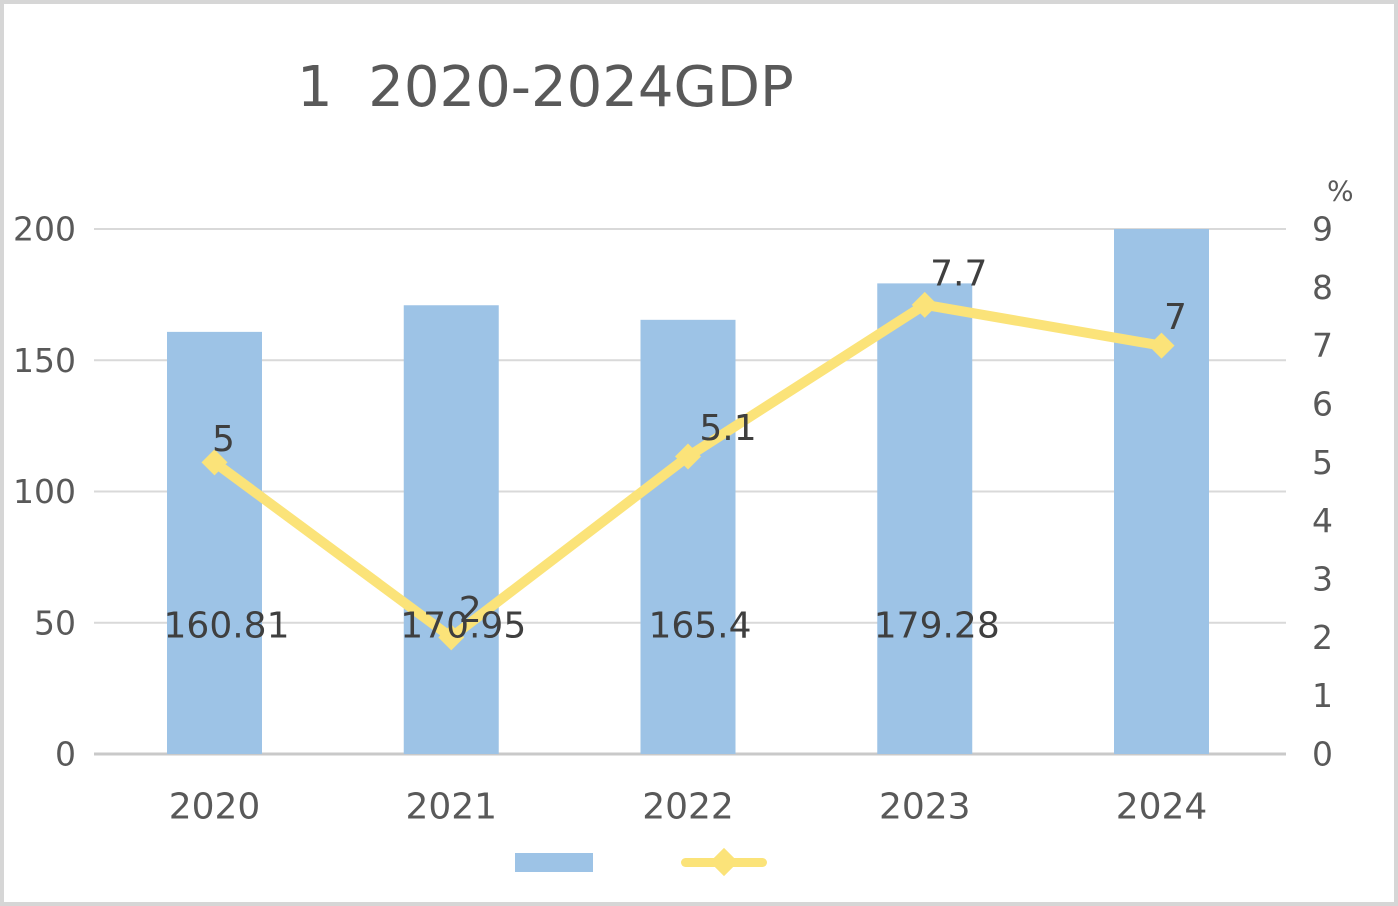 Image resolution: width=1398 pixels, height=906 pixels. What do you see at coordinates (451, 529) in the screenshot?
I see `bar-2021` at bounding box center [451, 529].